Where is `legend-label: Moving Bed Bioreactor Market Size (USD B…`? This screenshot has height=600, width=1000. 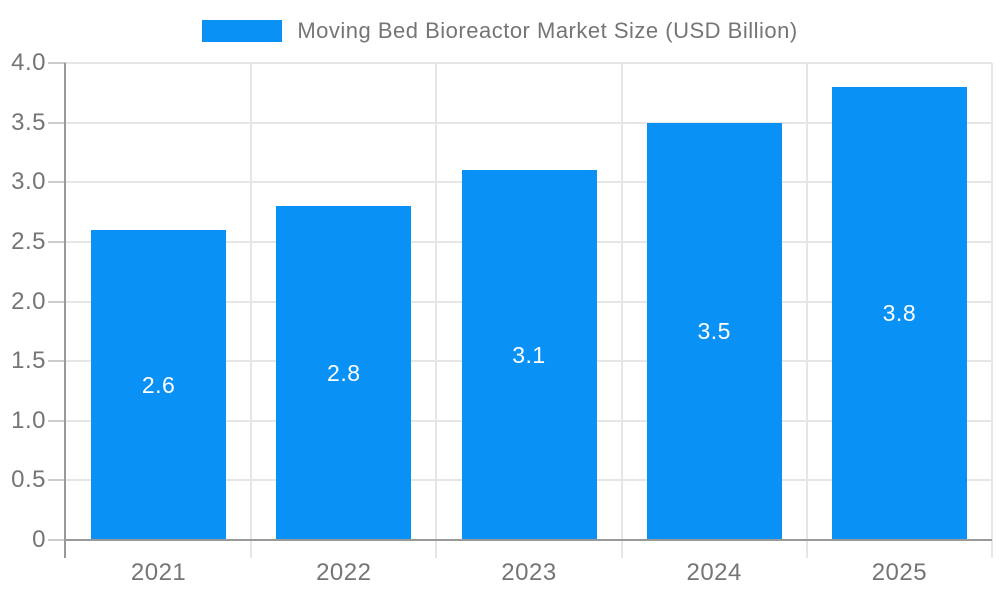 legend-label: Moving Bed Bioreactor Market Size (USD B… is located at coordinates (547, 30).